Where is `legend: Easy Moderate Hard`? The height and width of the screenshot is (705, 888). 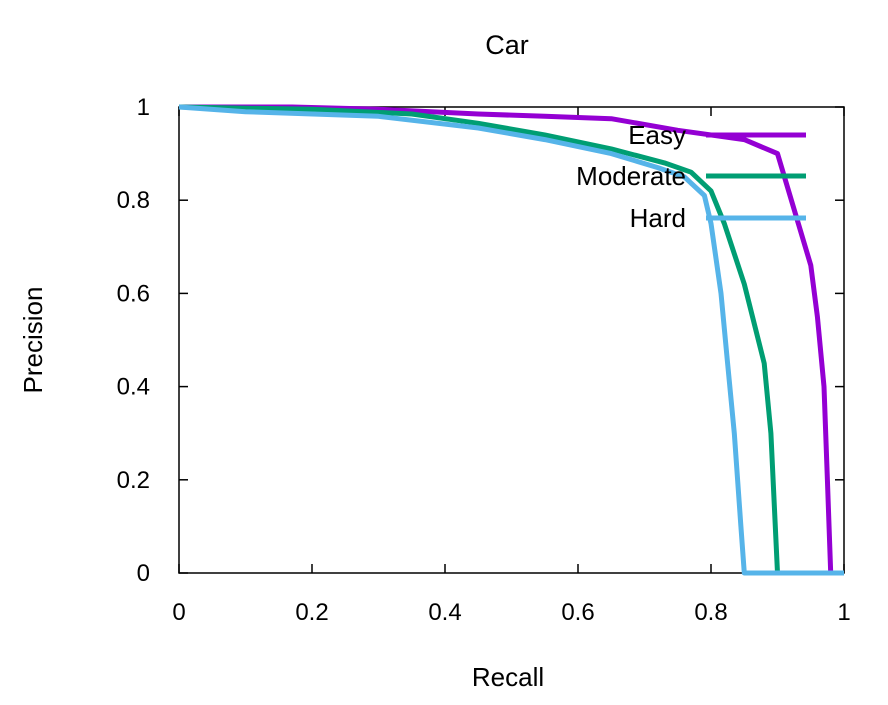 legend: Easy Moderate Hard is located at coordinates (691, 176).